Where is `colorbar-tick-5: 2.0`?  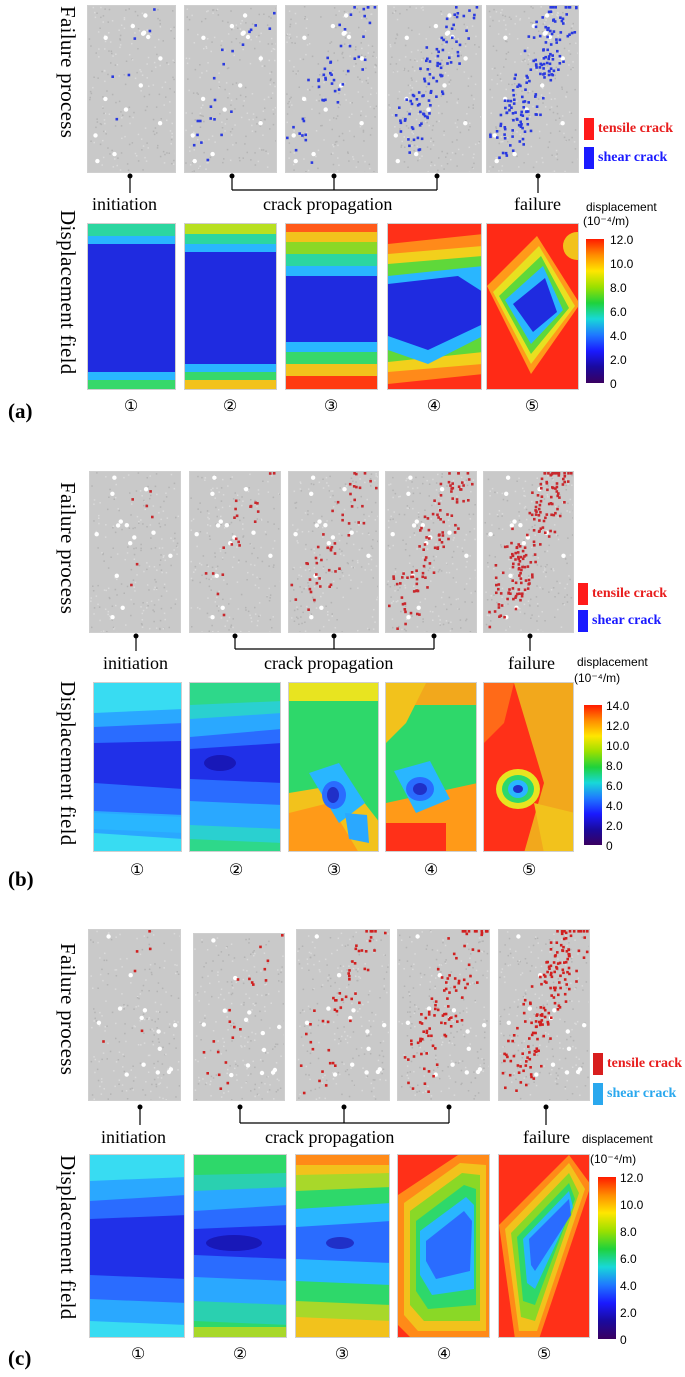 colorbar-tick-5: 2.0 is located at coordinates (628, 1313).